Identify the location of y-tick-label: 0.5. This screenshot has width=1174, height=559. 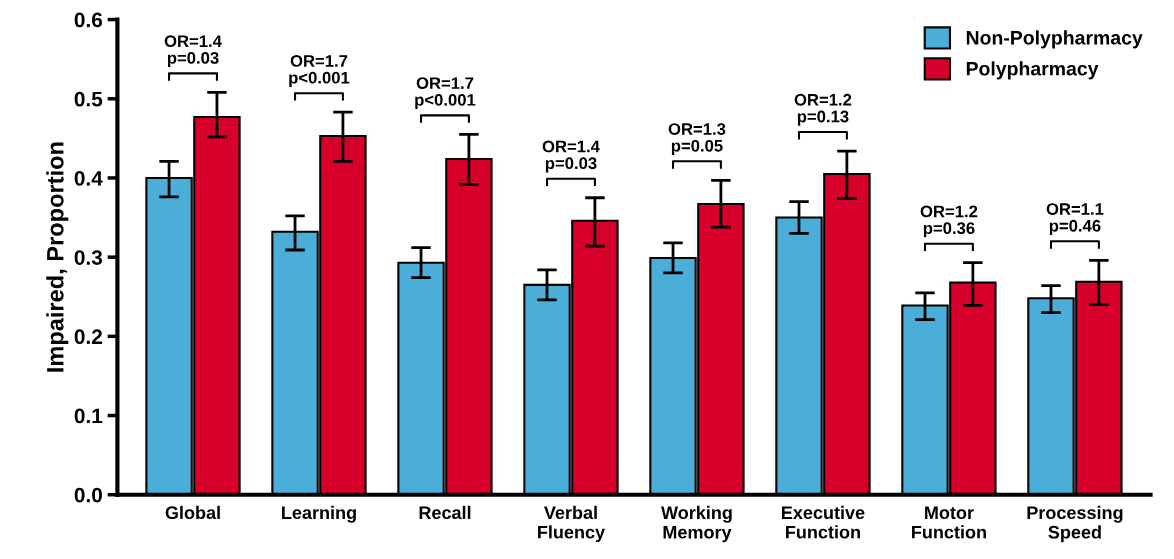
(88, 99).